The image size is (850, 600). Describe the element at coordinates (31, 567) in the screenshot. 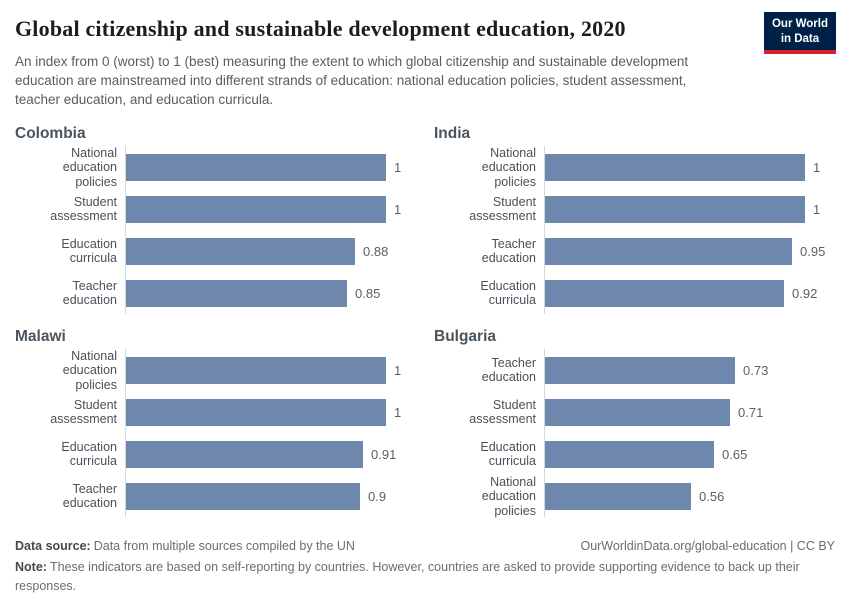

I see `footnote-label: Note:` at that location.